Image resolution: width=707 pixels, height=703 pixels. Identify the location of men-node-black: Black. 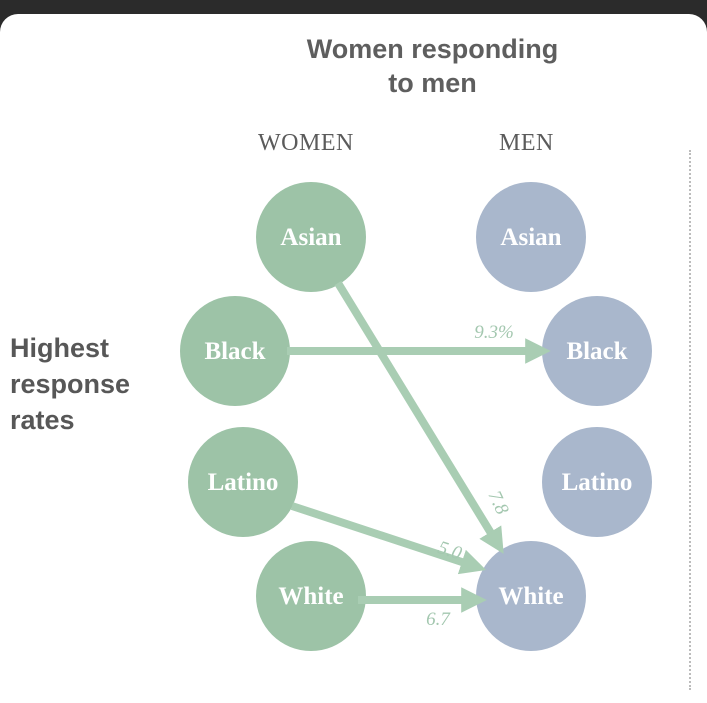
(597, 351).